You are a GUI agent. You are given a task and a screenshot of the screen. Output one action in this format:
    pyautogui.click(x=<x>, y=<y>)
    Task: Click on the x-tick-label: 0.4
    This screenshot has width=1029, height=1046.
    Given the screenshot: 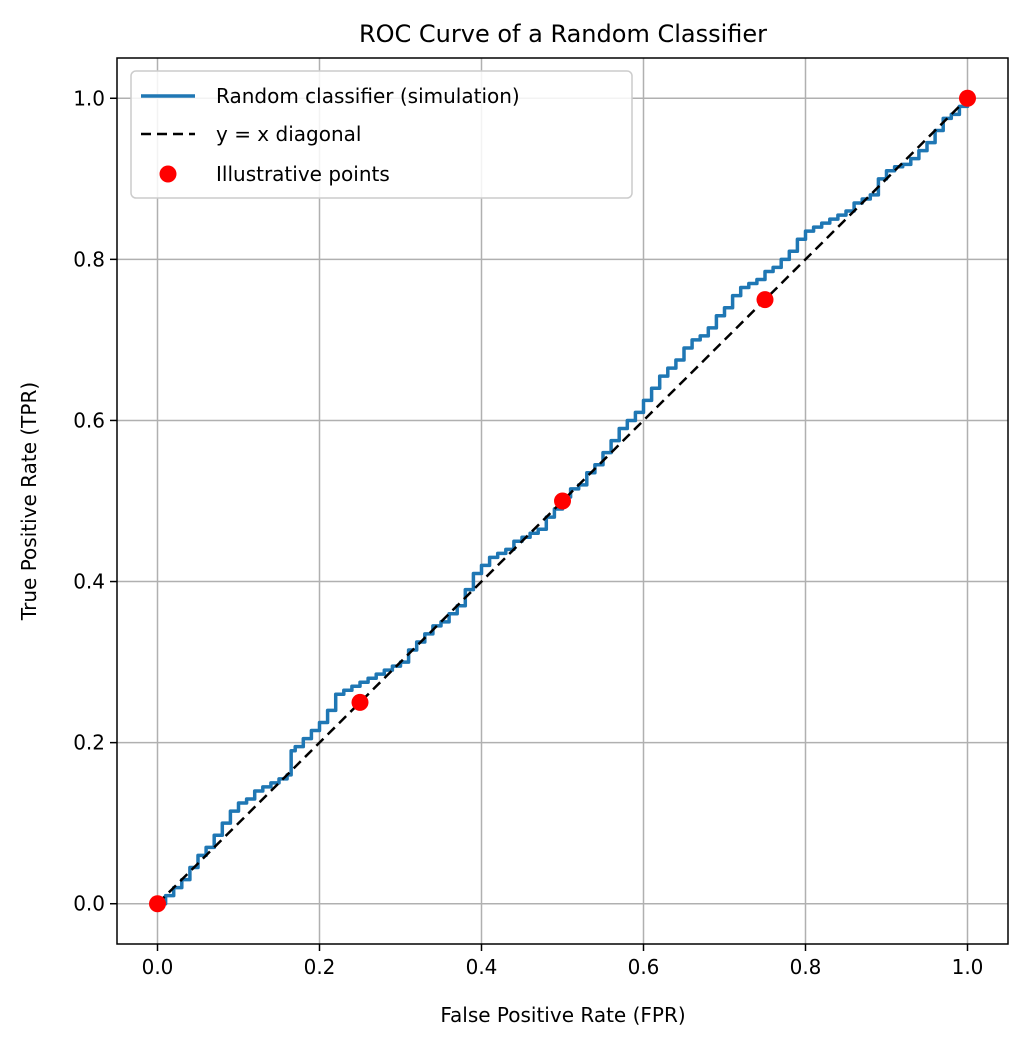 What is the action you would take?
    pyautogui.click(x=482, y=967)
    